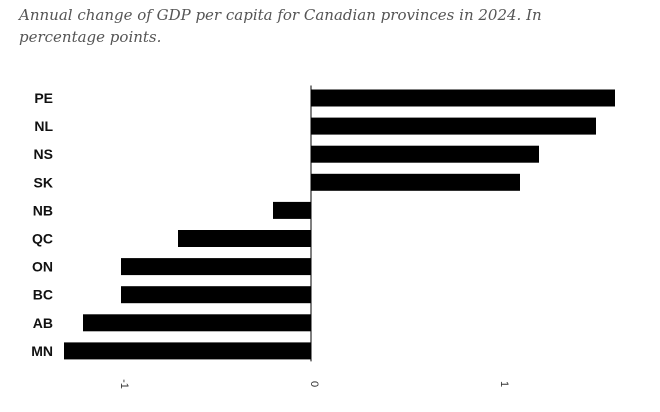 This screenshot has width=660, height=412. Describe the element at coordinates (425, 154) in the screenshot. I see `bar-ns` at that location.